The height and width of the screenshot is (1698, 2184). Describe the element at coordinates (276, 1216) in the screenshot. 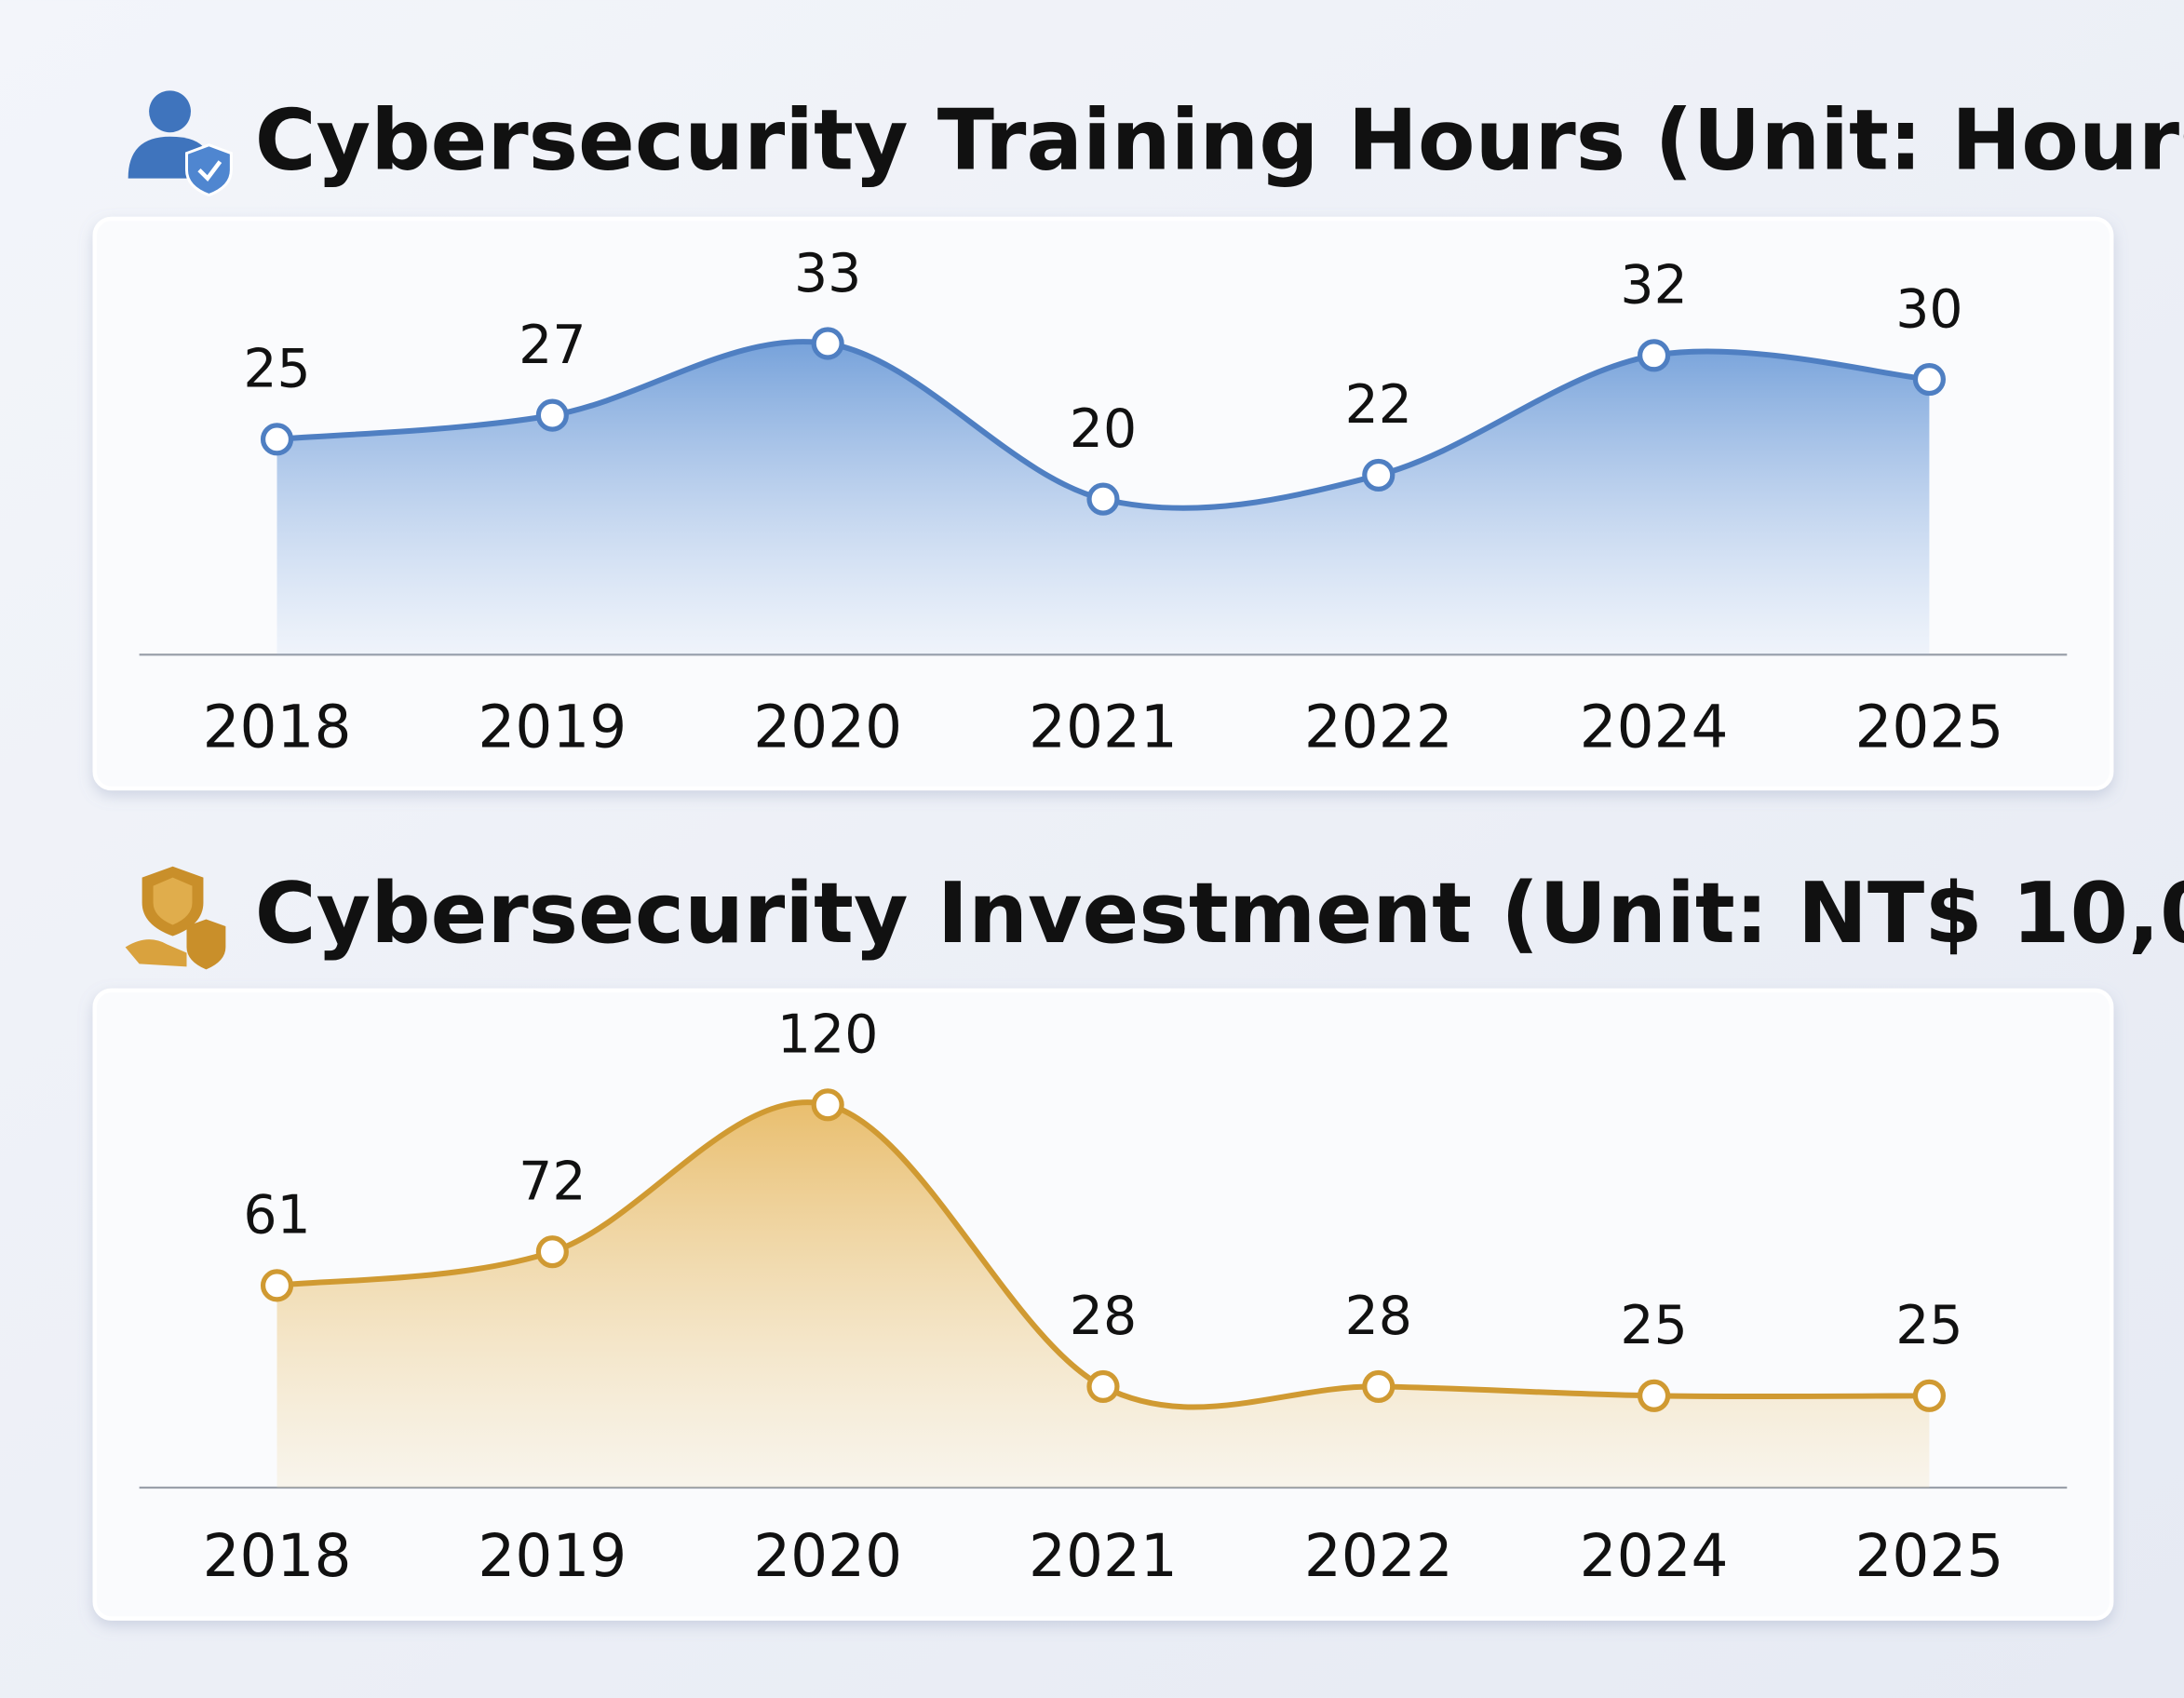

I see `value-label: 61` at that location.